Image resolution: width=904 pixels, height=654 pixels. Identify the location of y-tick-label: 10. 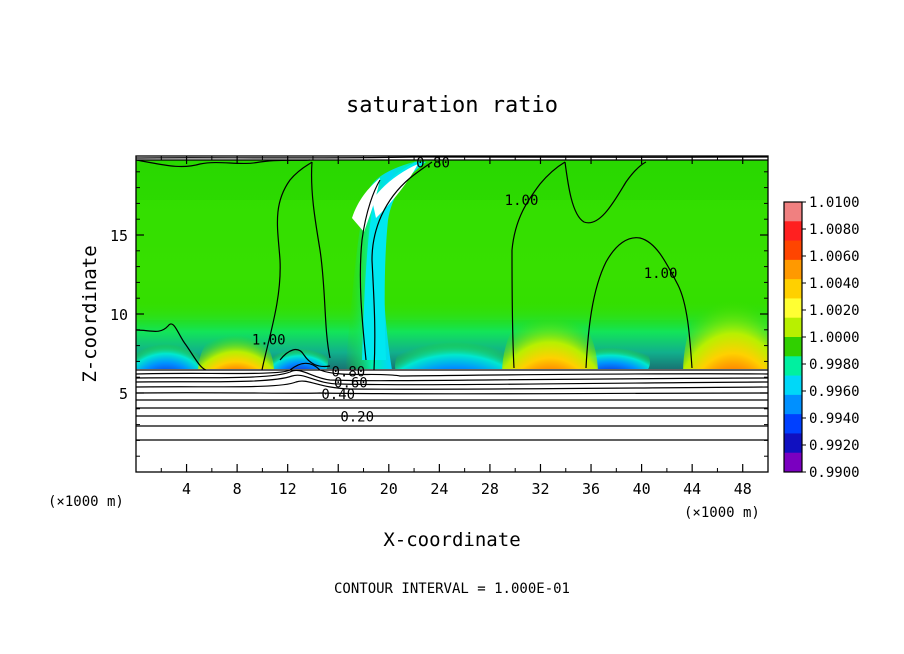
(119, 315).